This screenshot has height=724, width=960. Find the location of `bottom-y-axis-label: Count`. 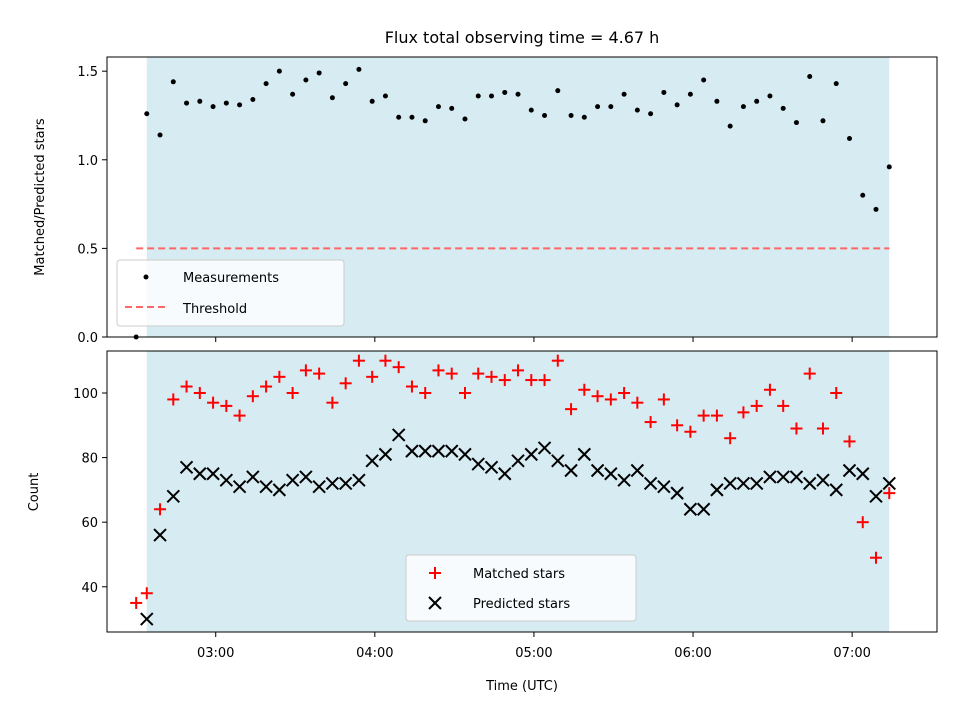

bottom-y-axis-label: Count is located at coordinates (34, 492).